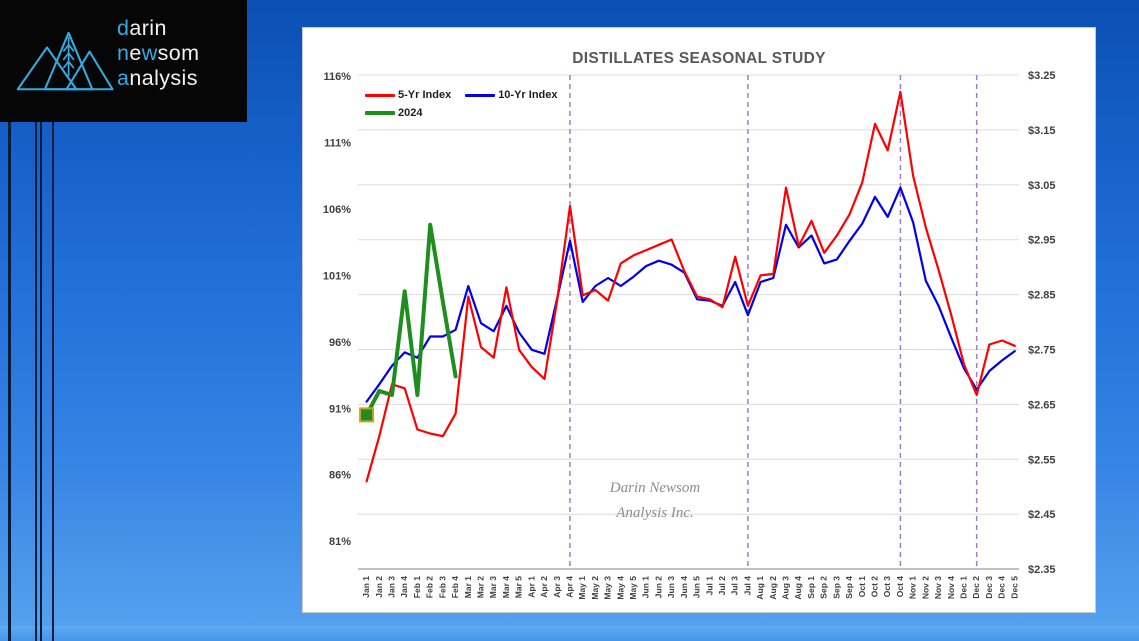 The height and width of the screenshot is (641, 1139). What do you see at coordinates (1042, 570) in the screenshot?
I see `svg-text: $2.35` at bounding box center [1042, 570].